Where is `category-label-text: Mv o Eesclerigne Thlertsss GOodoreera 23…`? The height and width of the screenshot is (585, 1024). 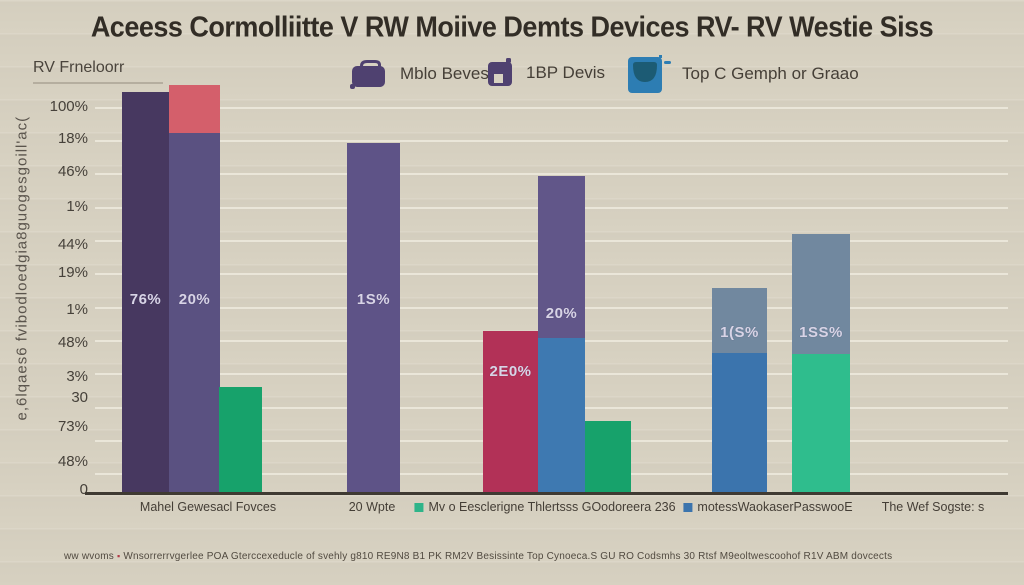 category-label-text: Mv o Eesclerigne Thlertsss GOodoreera 23… is located at coordinates (552, 507).